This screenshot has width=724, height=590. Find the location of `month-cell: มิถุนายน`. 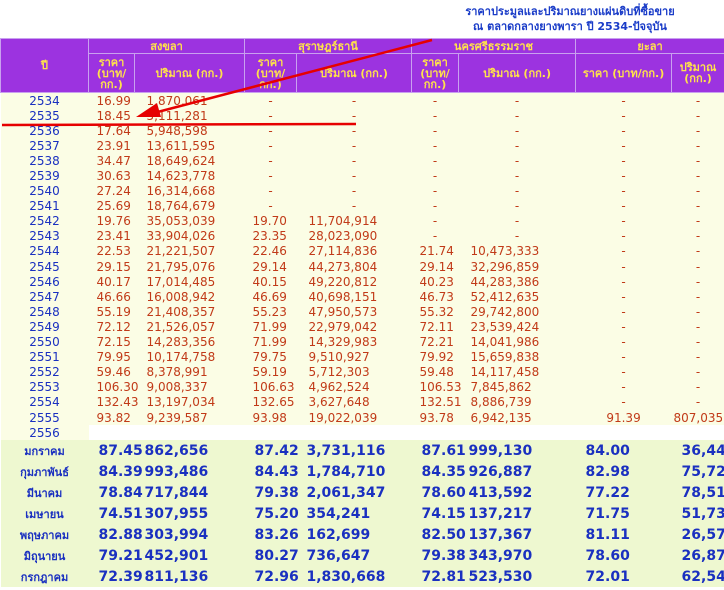

month-cell: มิถุนายน is located at coordinates (44, 556).